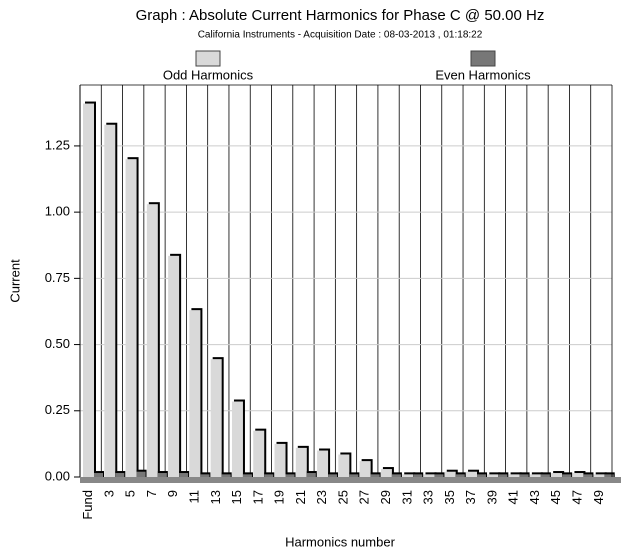 The height and width of the screenshot is (550, 621). I want to click on x-tick-label: 33, so click(428, 497).